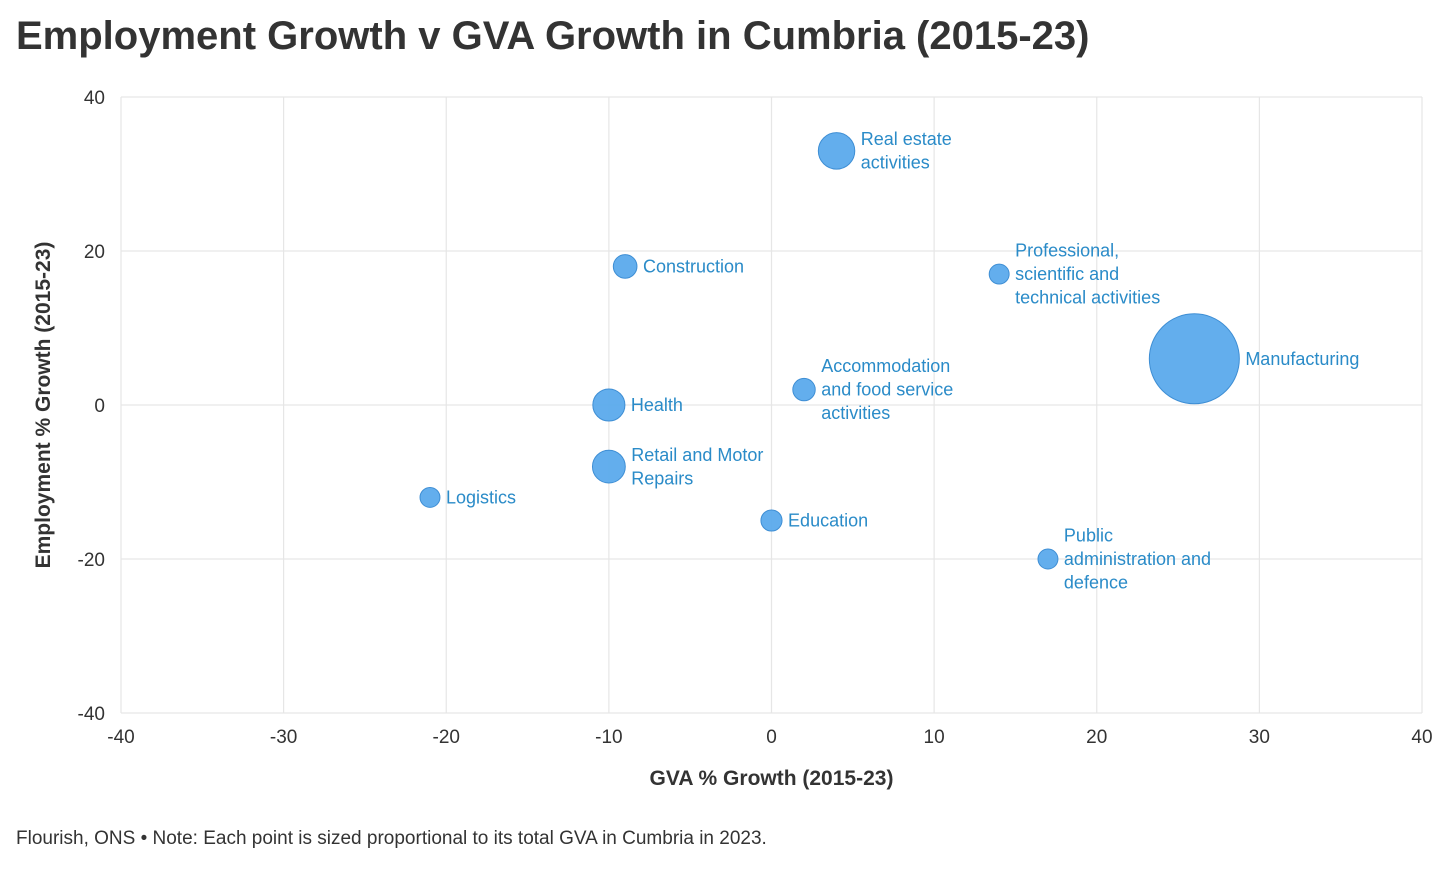  I want to click on x-tick-label: 0, so click(771, 737).